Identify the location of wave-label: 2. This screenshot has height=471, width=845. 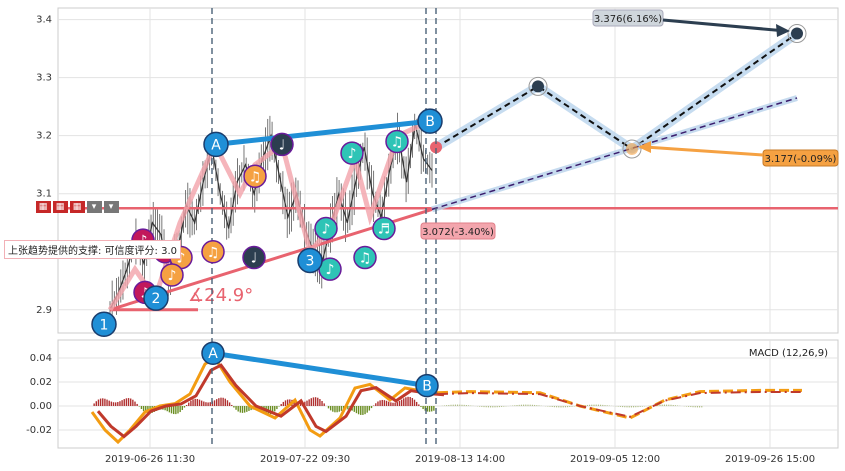
(156, 299).